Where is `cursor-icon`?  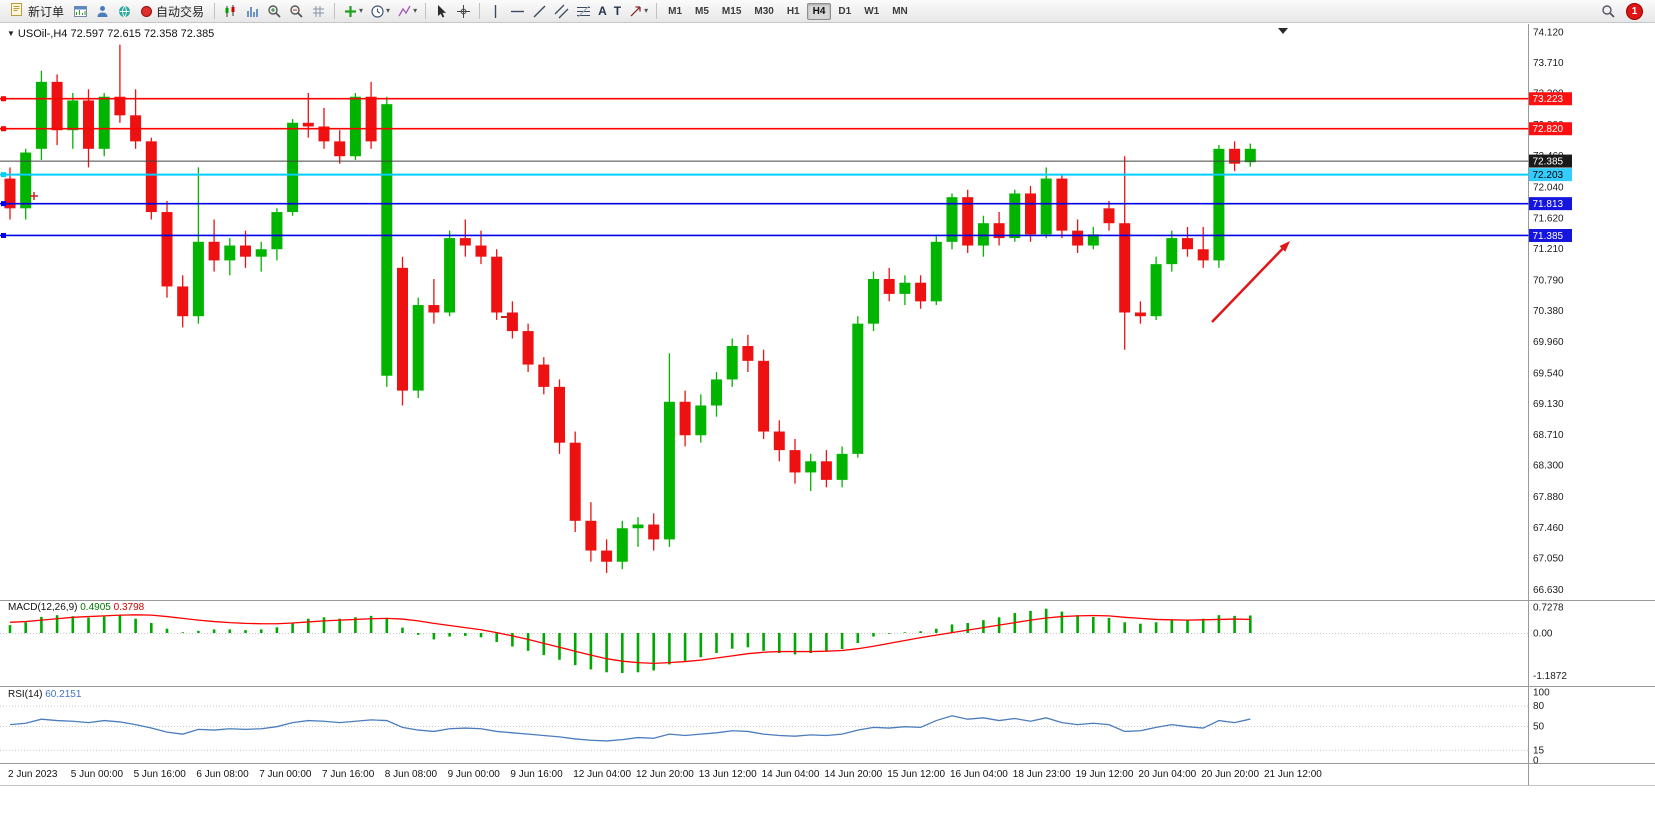 cursor-icon is located at coordinates (441, 11).